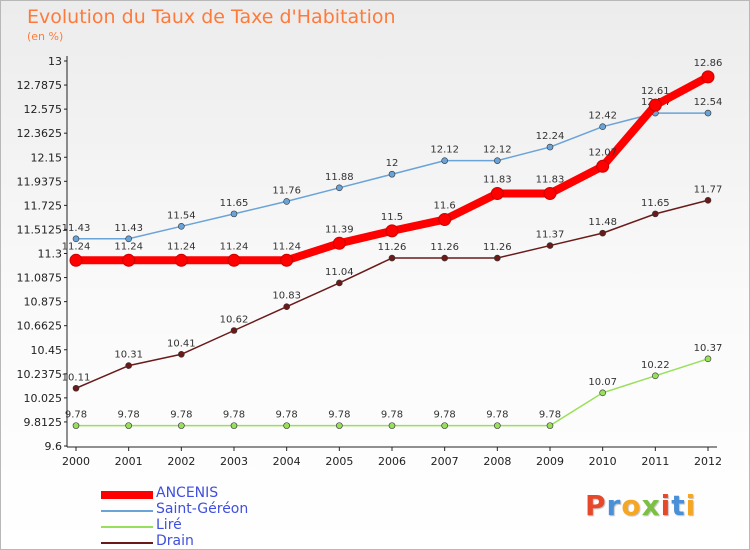 Image resolution: width=750 pixels, height=550 pixels. Describe the element at coordinates (202, 509) in the screenshot. I see `legend-label: Saint-Géréon` at that location.